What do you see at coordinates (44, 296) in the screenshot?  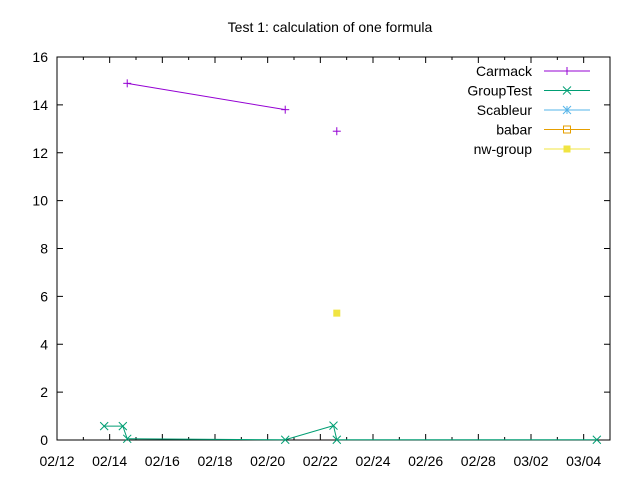 I see `y-tick-label: 6` at bounding box center [44, 296].